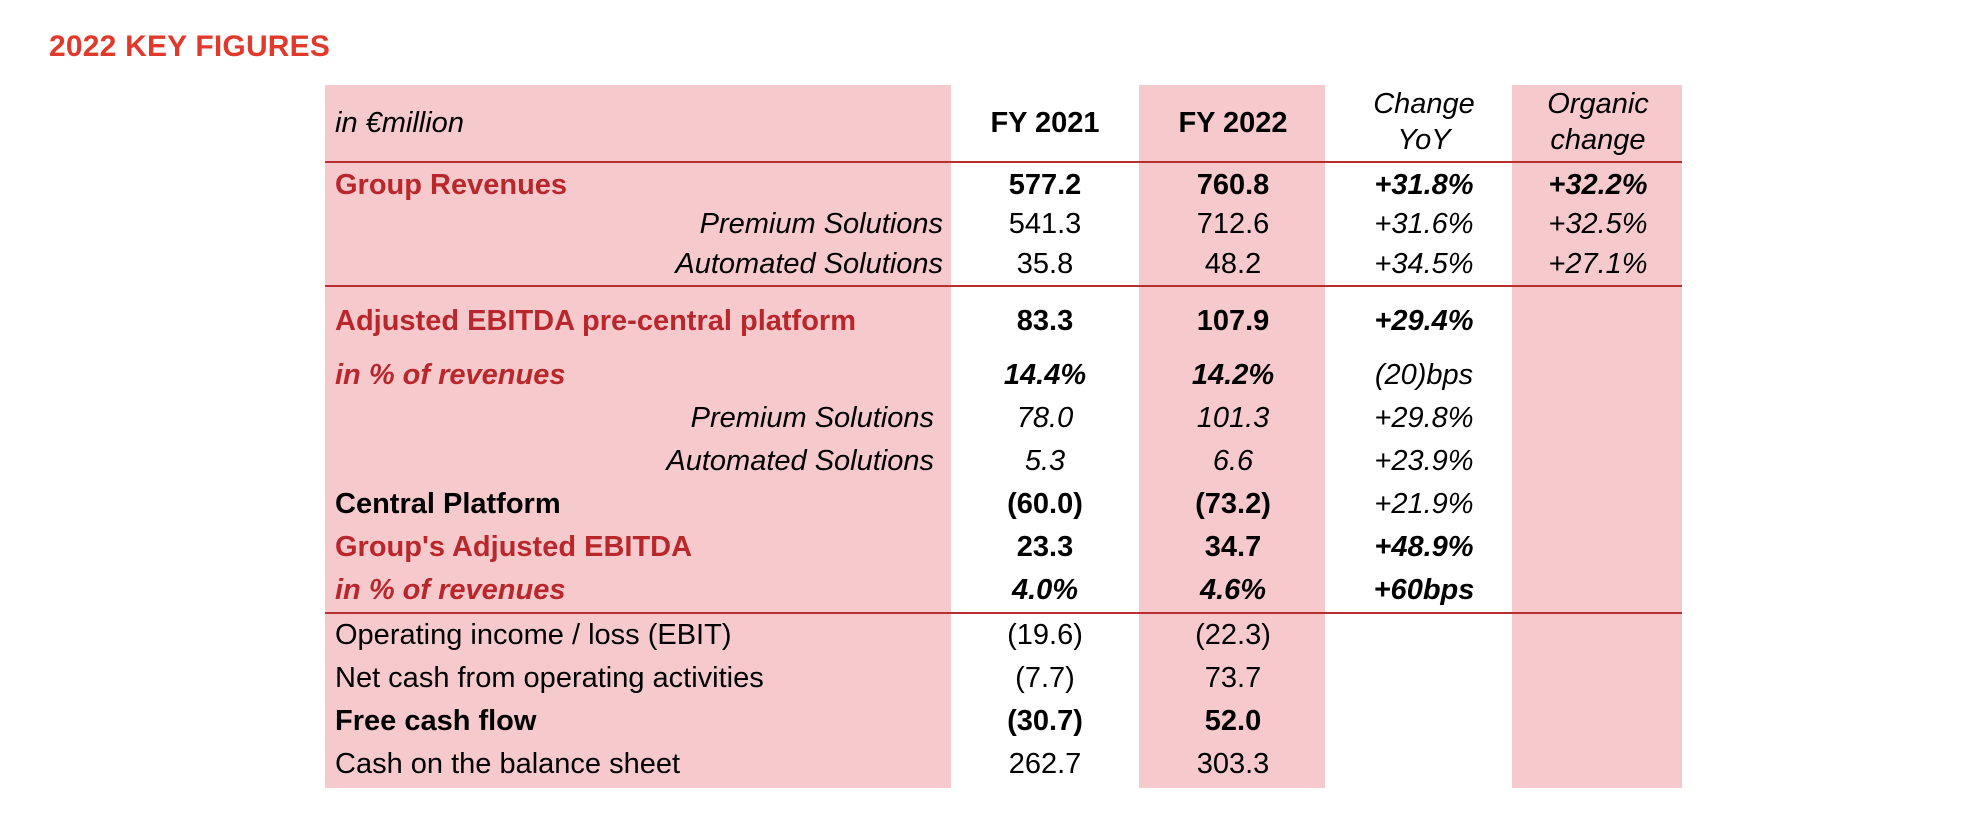  Describe the element at coordinates (1045, 504) in the screenshot. I see `row-fy2021: (60.0)` at that location.